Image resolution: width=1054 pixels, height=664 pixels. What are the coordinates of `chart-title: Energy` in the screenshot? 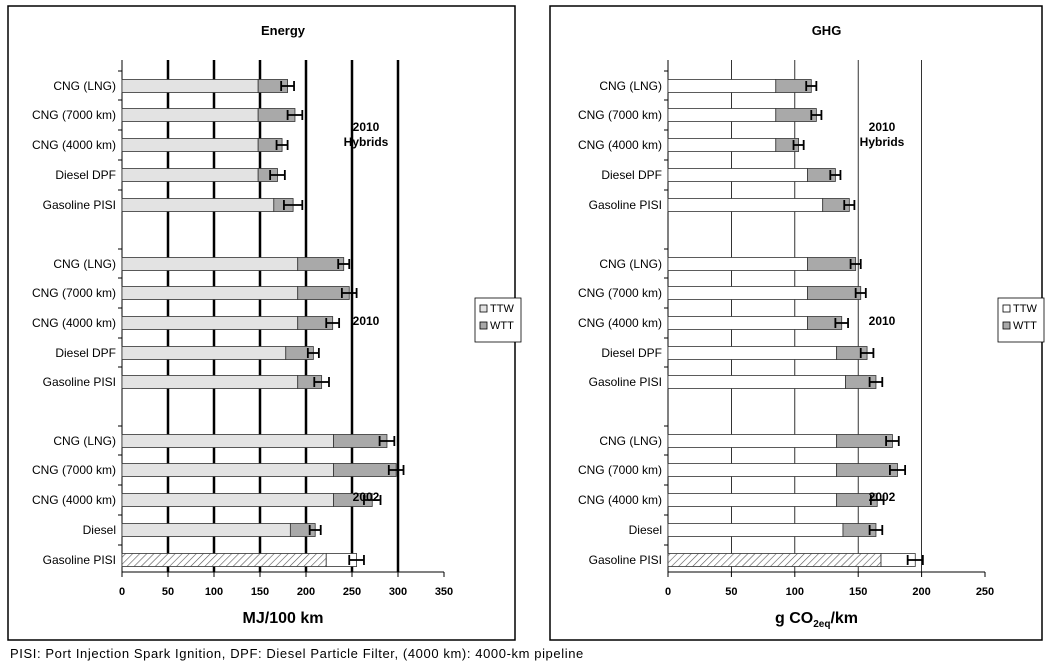 It's located at (283, 30).